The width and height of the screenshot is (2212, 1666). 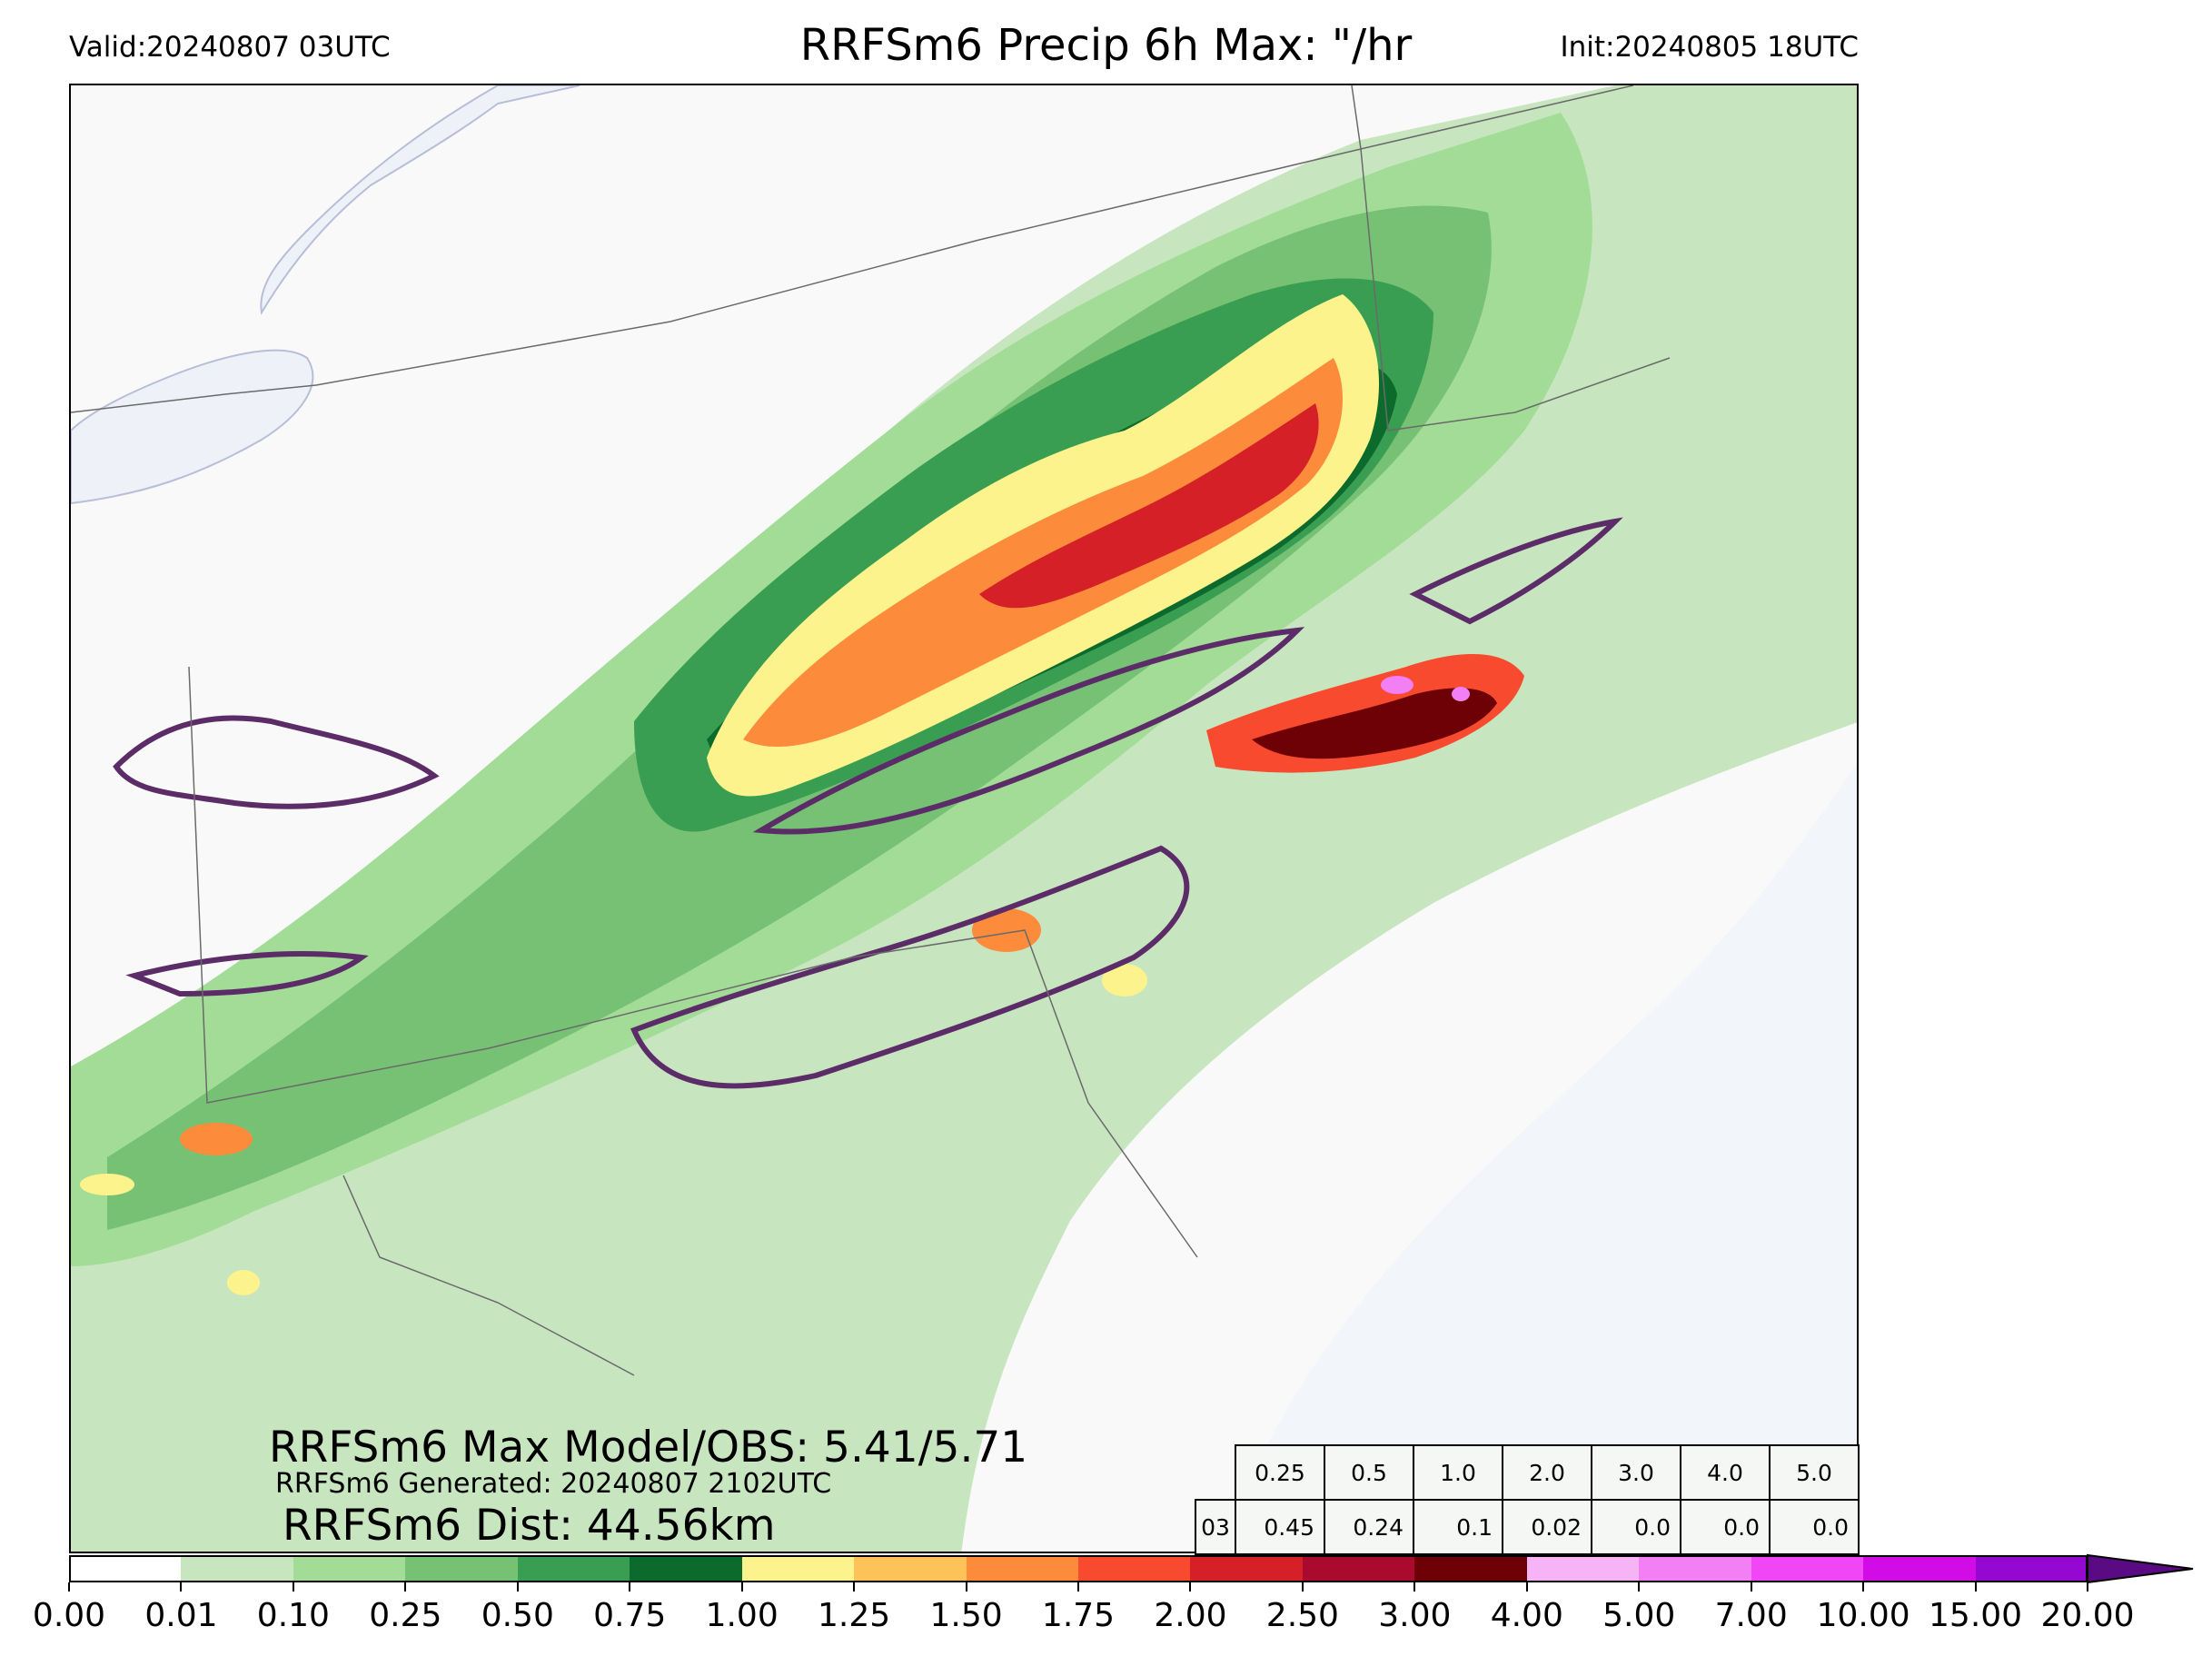 I want to click on distance-label: RRFSm6 Dist: 44.56km, so click(x=529, y=1526).